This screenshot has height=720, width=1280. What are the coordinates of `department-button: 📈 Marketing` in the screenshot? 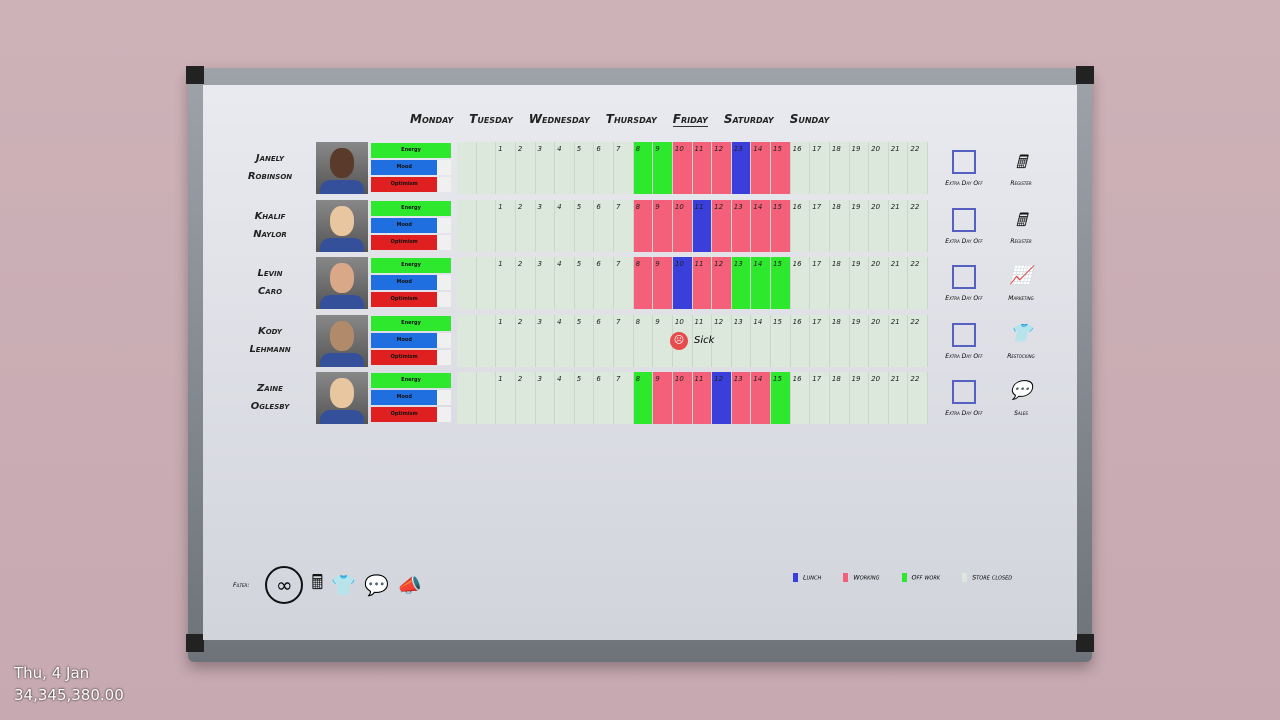 It's located at (1021, 283).